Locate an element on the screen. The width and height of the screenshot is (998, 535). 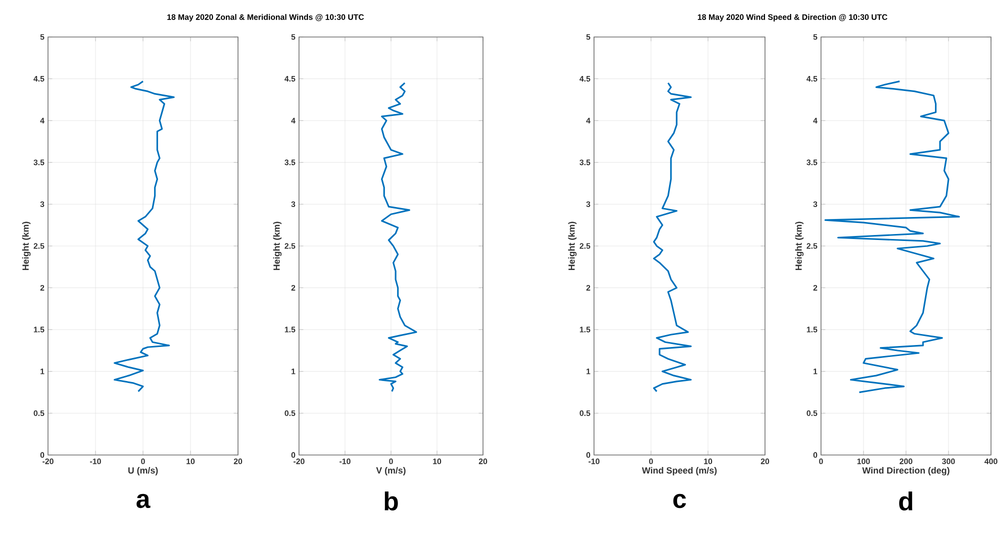
x-axis-title: U (m/s) is located at coordinates (143, 471).